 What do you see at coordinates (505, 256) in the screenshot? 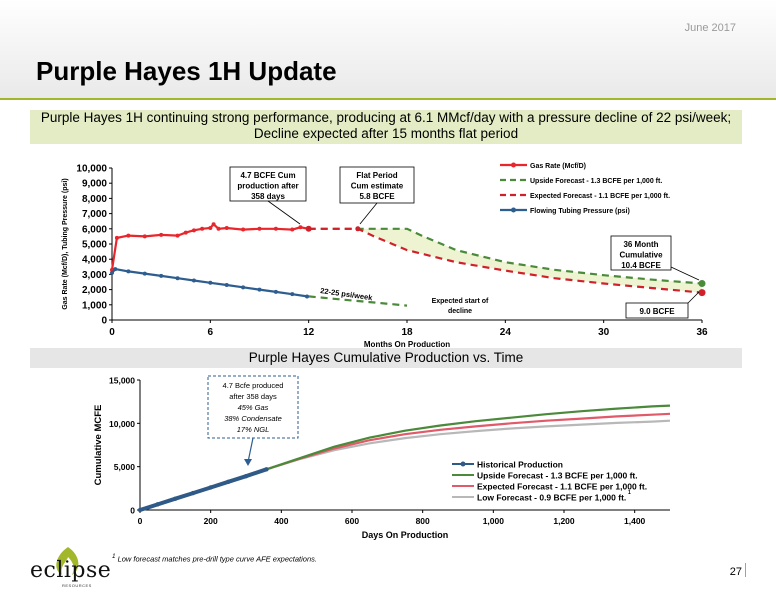
I see `chart1-upside-forecast-line` at bounding box center [505, 256].